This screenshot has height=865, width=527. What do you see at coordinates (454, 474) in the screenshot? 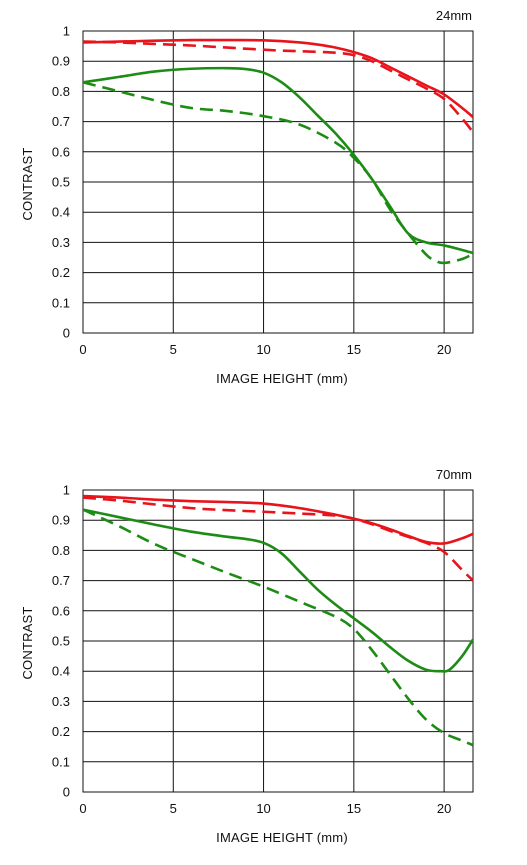
I see `focal-length-label: 70mm` at bounding box center [454, 474].